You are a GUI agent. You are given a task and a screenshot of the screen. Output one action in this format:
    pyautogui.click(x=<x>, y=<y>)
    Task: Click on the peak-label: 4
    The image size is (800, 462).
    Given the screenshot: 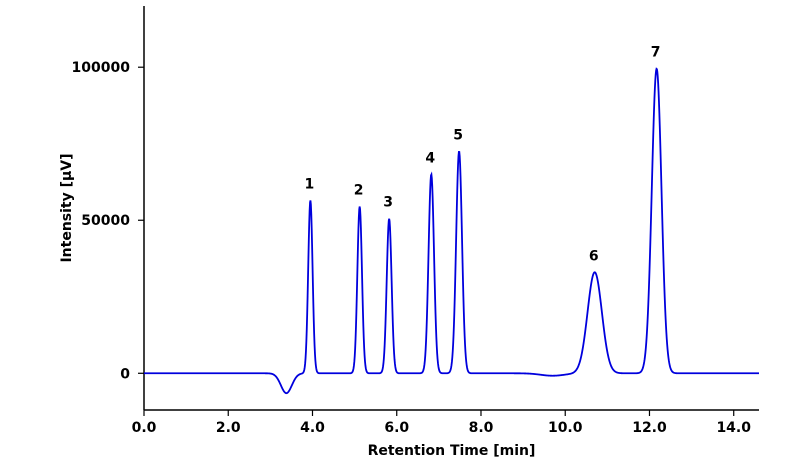 What is the action you would take?
    pyautogui.click(x=430, y=158)
    